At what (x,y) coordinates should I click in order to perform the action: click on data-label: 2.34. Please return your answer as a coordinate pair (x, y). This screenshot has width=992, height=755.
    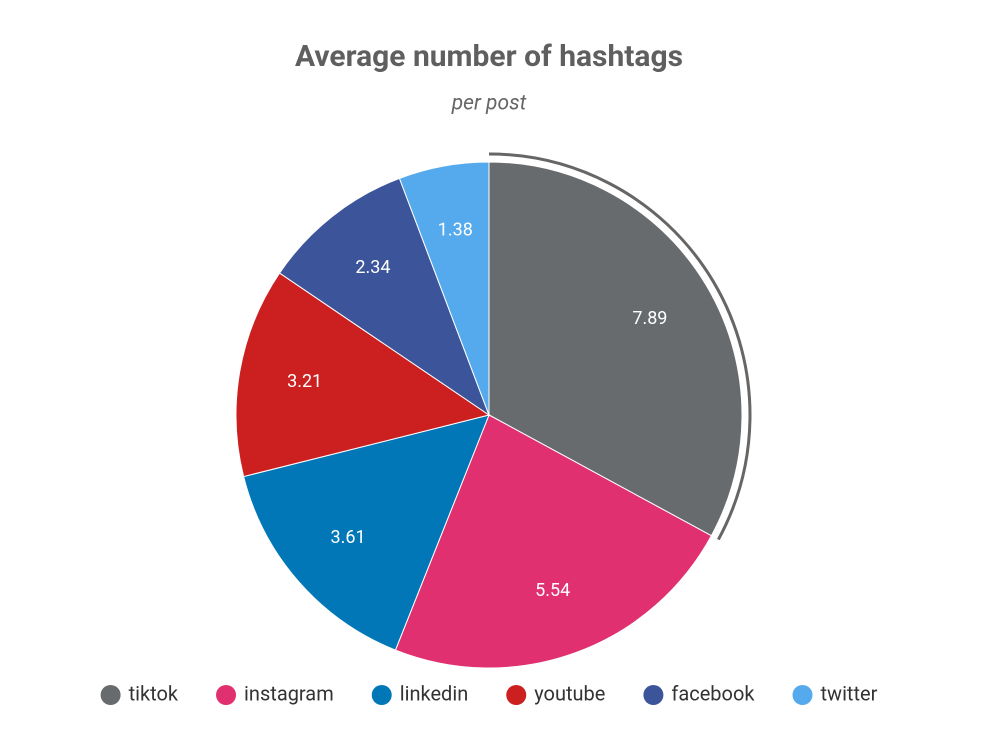
    Looking at the image, I should click on (372, 267).